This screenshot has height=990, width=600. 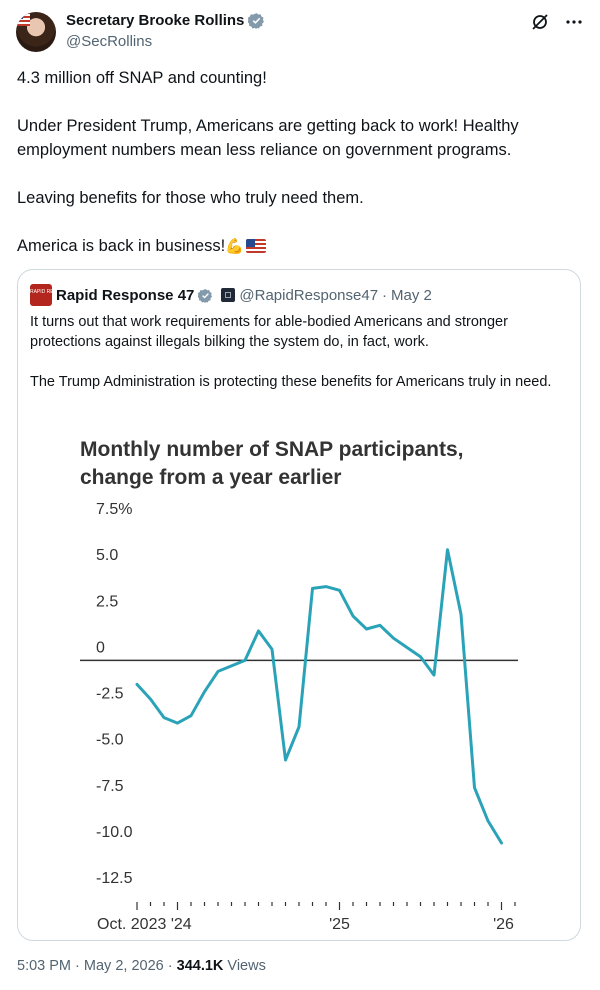 What do you see at coordinates (109, 41) in the screenshot?
I see `author-handle: @SecRollins` at bounding box center [109, 41].